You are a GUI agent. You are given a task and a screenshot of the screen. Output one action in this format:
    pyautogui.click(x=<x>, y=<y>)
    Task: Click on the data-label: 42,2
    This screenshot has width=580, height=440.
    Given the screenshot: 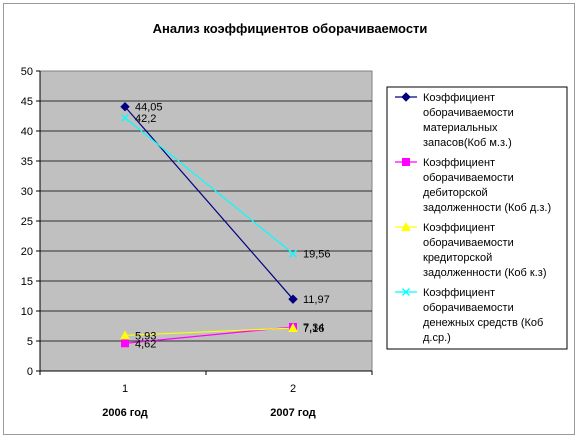 What is the action you would take?
    pyautogui.click(x=145, y=119)
    